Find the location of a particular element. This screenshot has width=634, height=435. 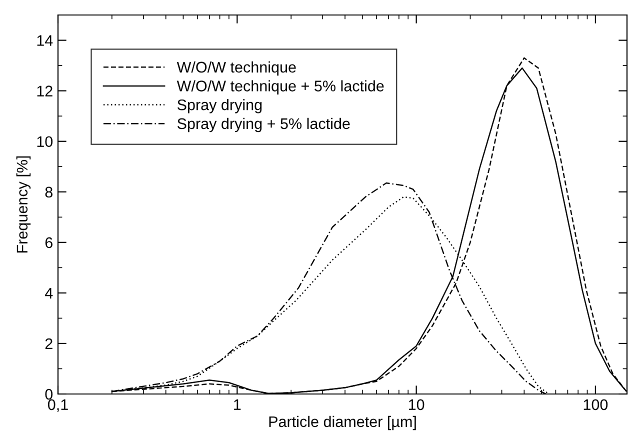

x-tick-label: 100 is located at coordinates (596, 404).